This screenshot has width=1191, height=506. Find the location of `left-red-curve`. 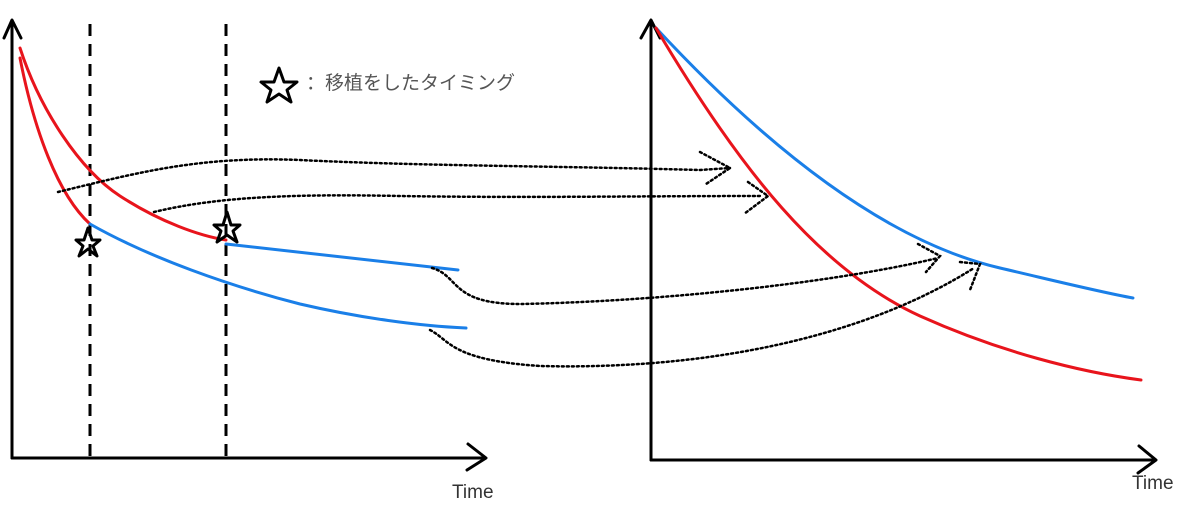

left-red-curve is located at coordinates (123, 144).